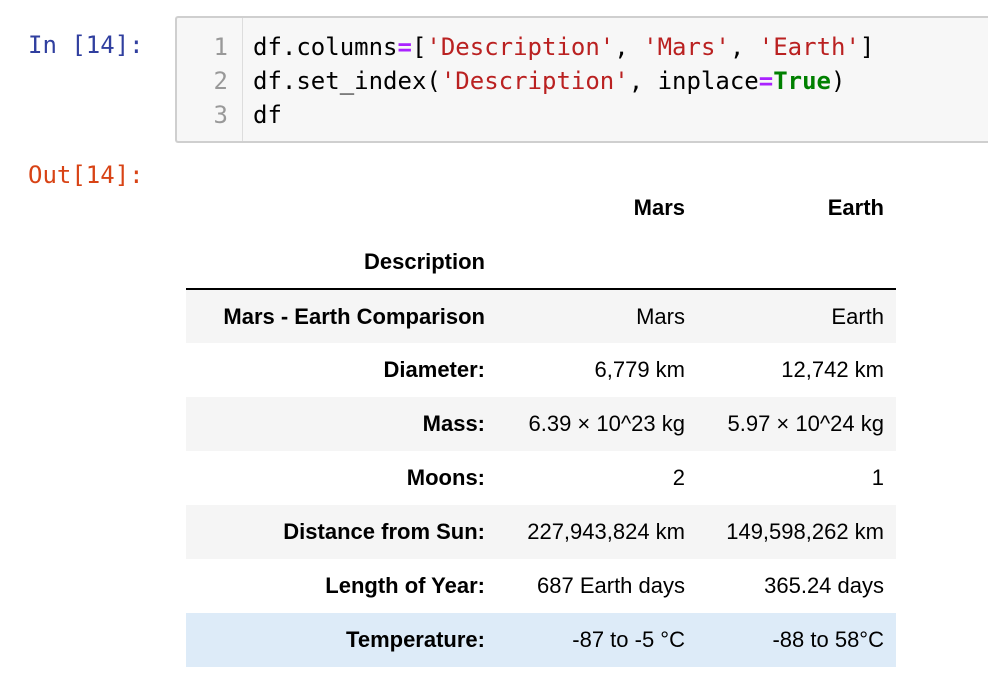 This screenshot has height=684, width=988. Describe the element at coordinates (802, 81) in the screenshot. I see `code-keyword: True` at that location.